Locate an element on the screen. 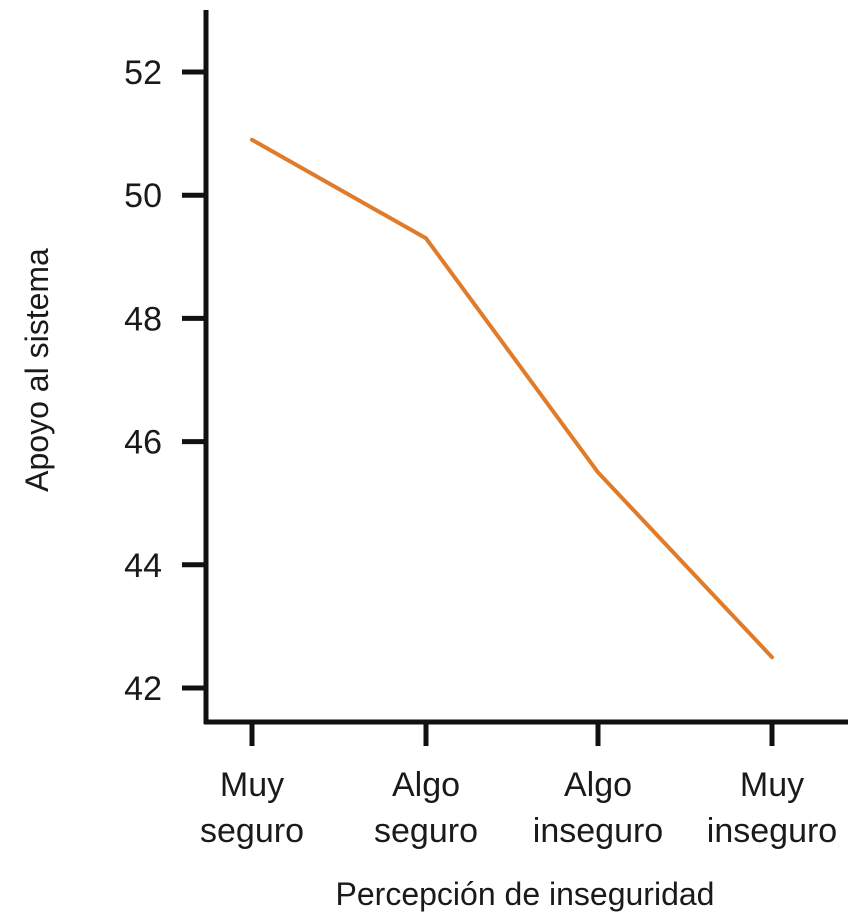 The image size is (852, 924). y-tick-label: 42 is located at coordinates (143, 689).